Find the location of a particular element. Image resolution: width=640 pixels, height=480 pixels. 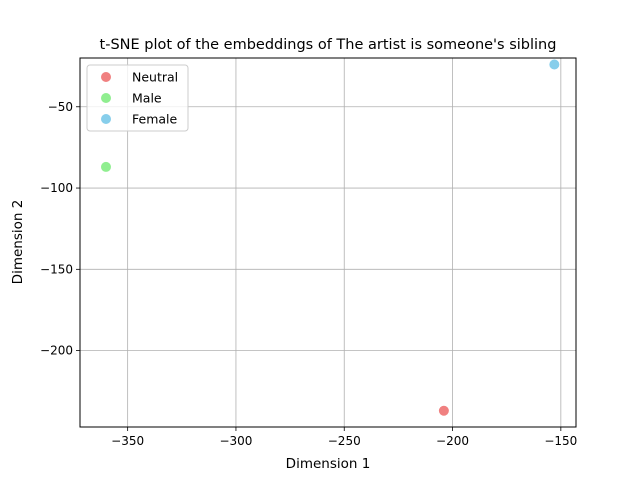

legend-marker-male is located at coordinates (106, 98).